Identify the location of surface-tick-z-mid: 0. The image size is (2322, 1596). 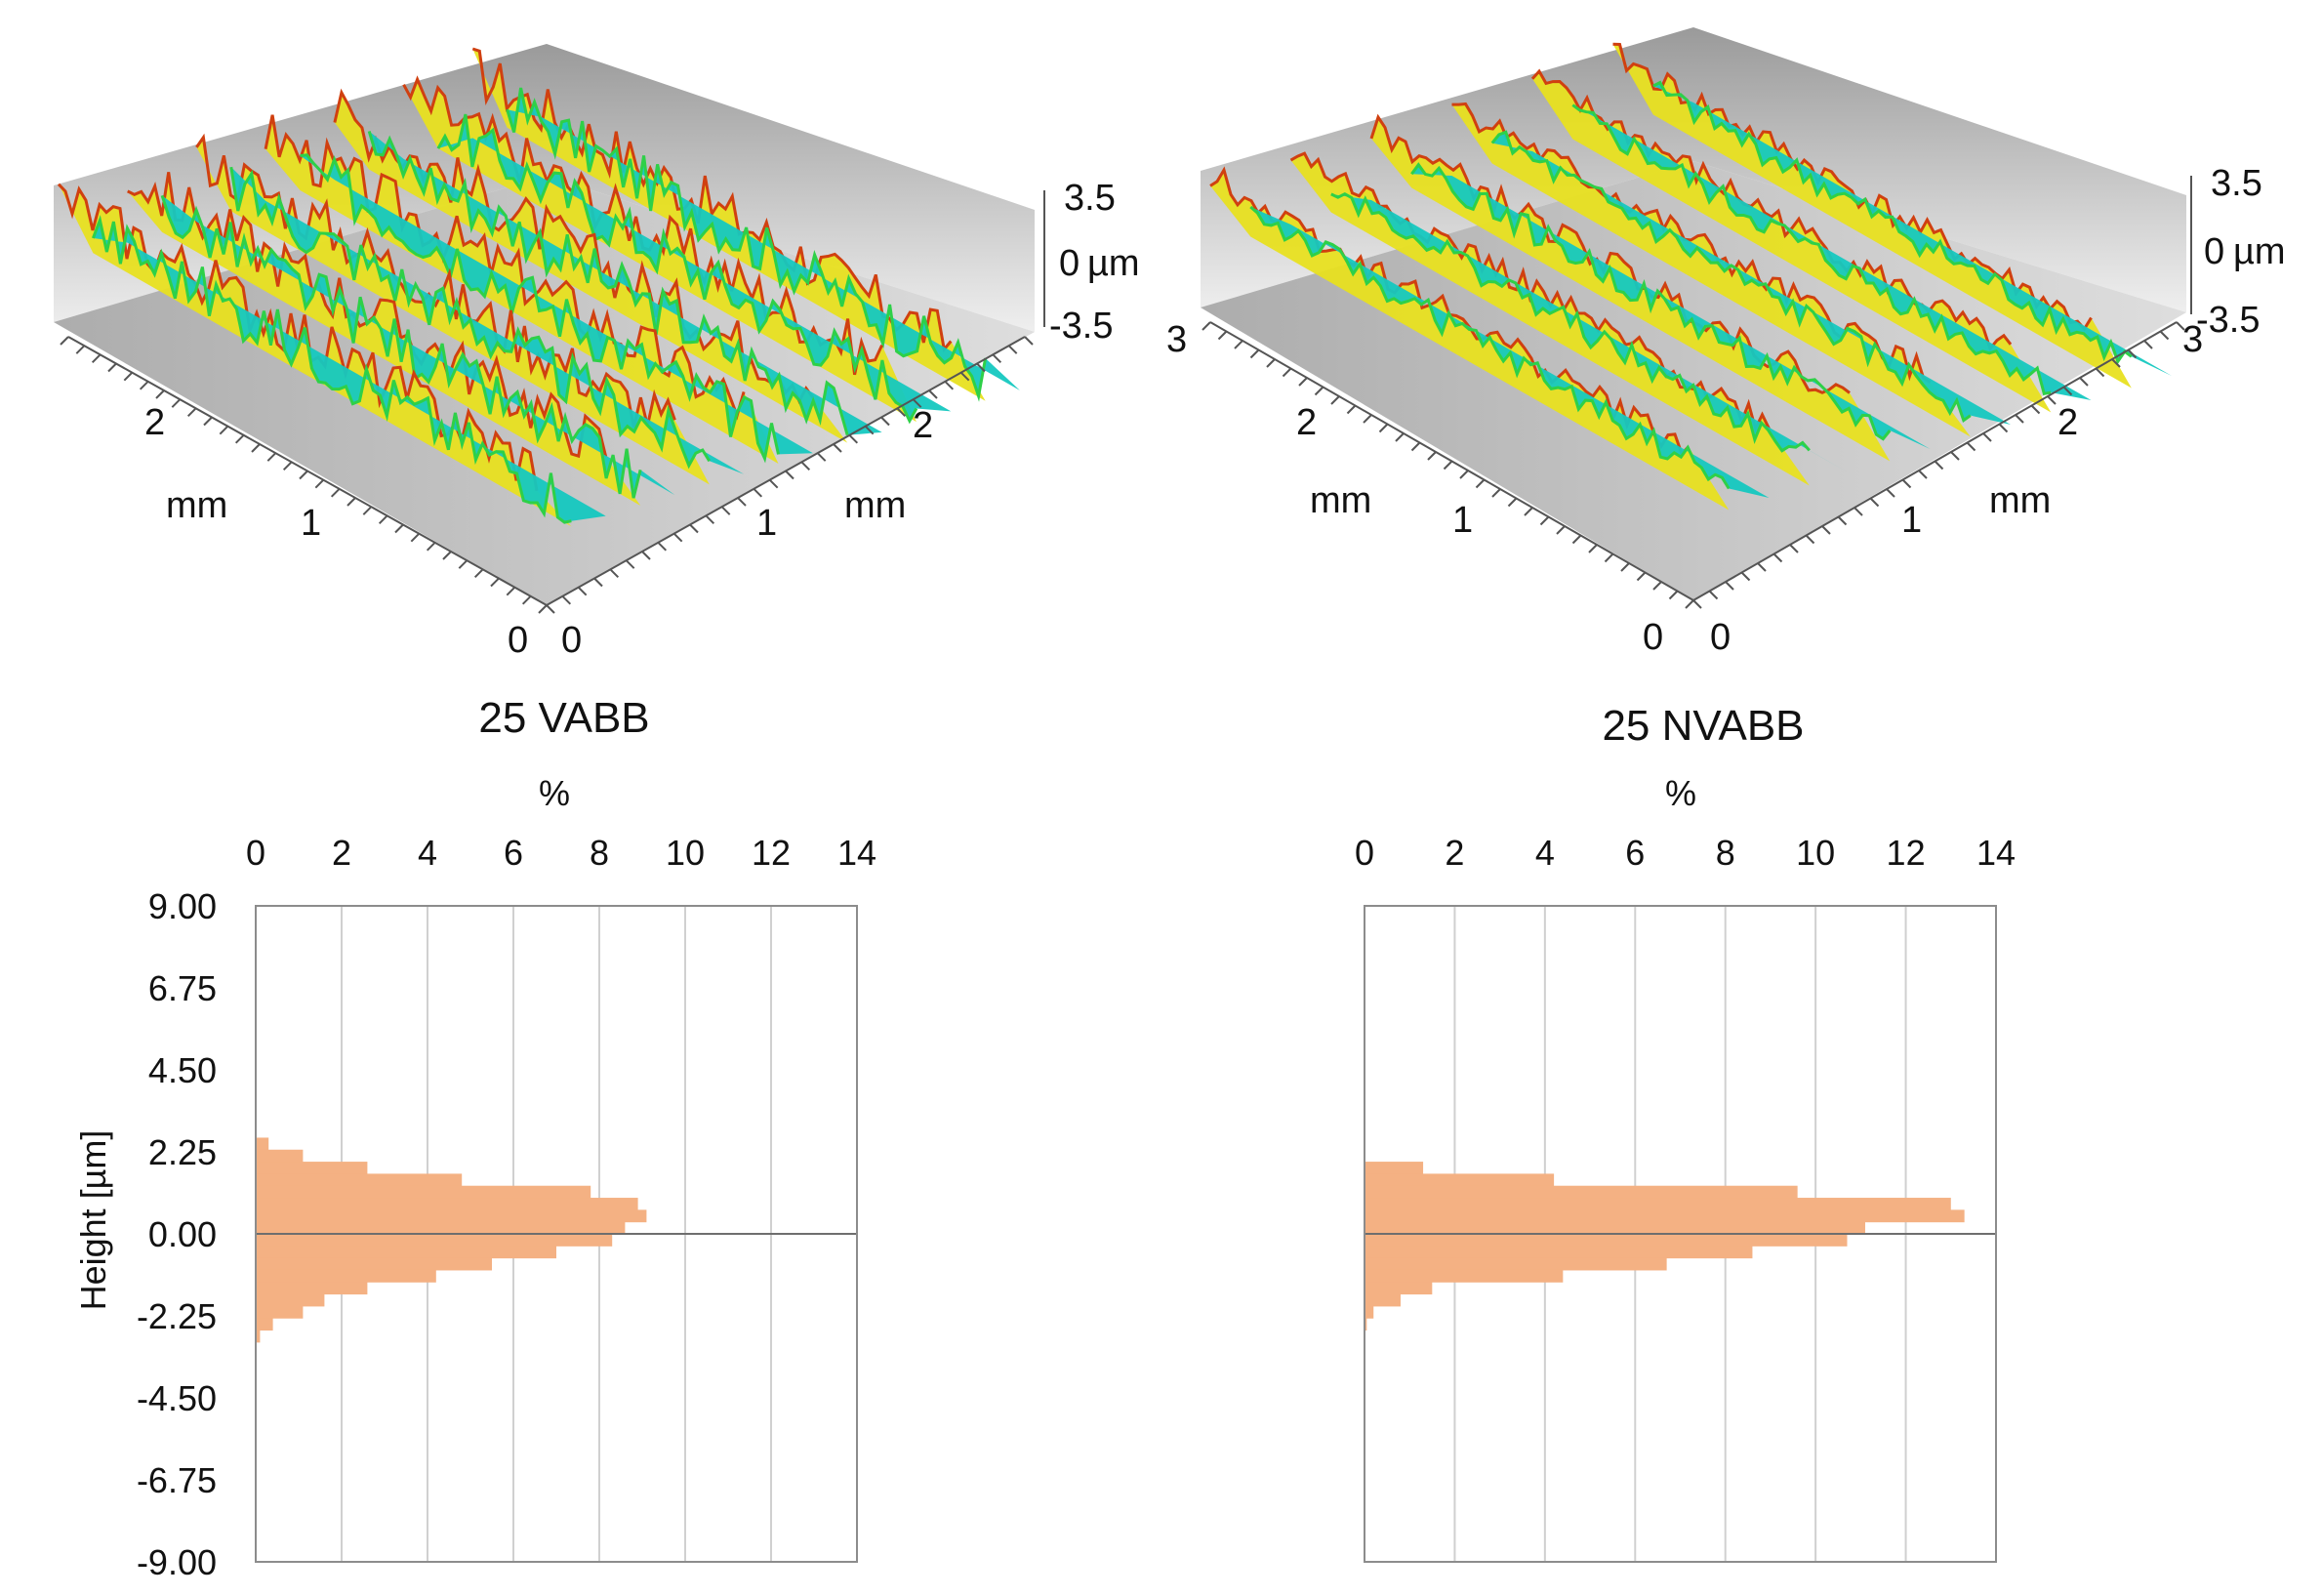
(1069, 263).